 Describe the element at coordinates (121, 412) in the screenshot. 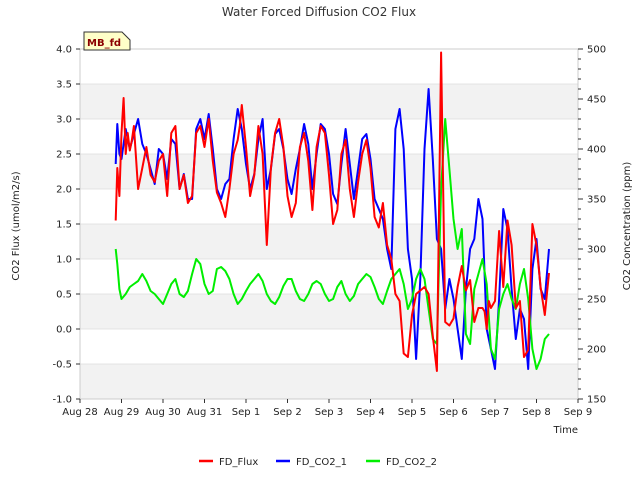

I see `x-tick-label: Aug 29` at that location.